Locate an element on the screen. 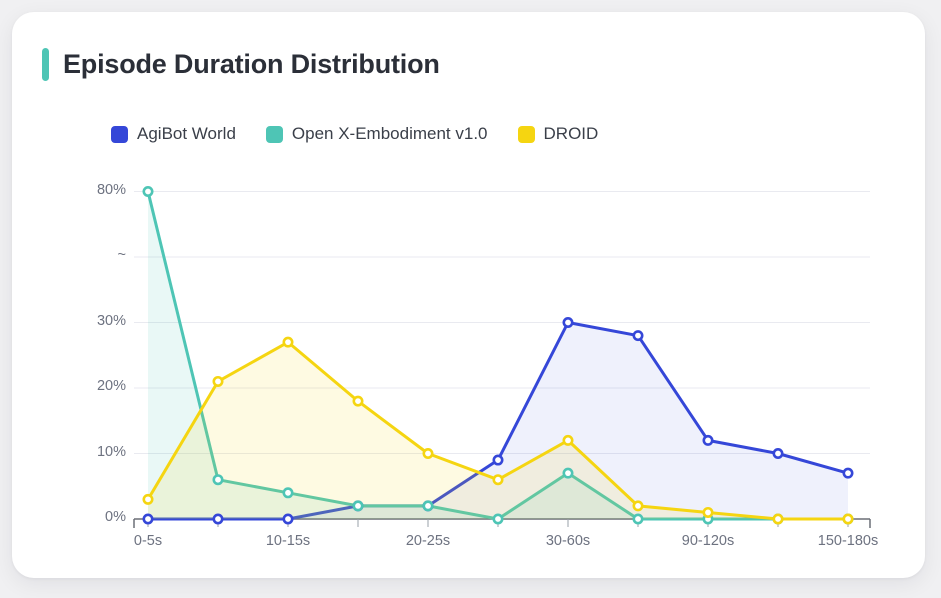 The height and width of the screenshot is (598, 941). x-axis-tick-label: 90-120s is located at coordinates (708, 541).